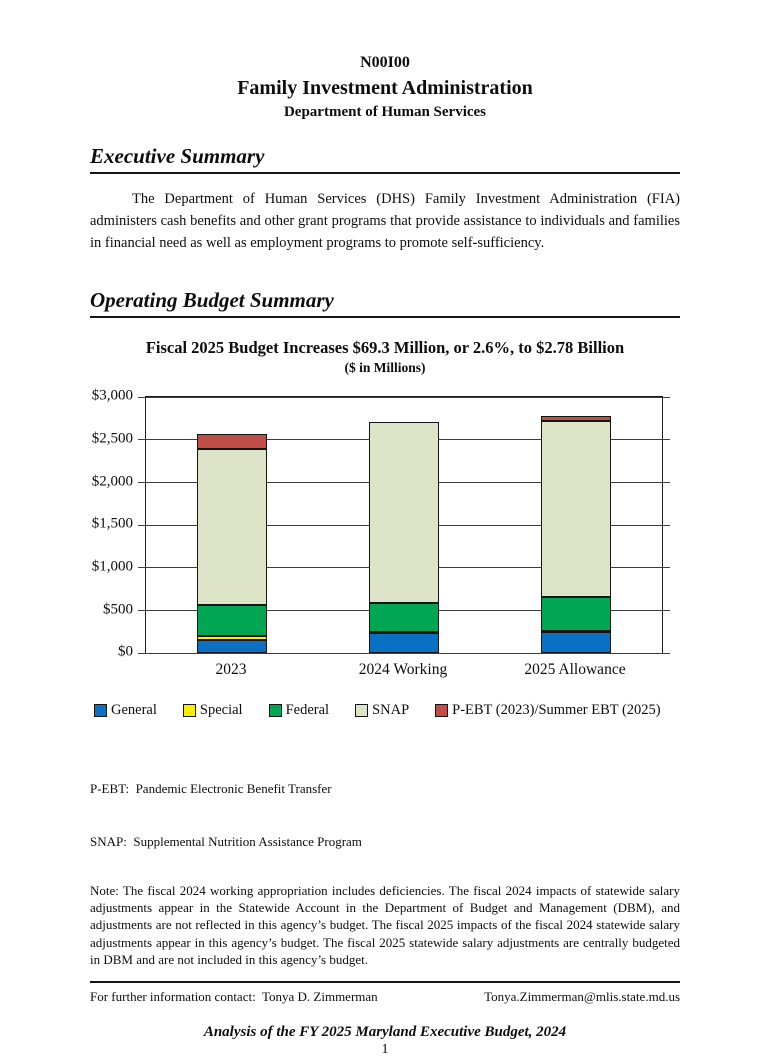  I want to click on y-axis-tick-label: $500, so click(118, 609).